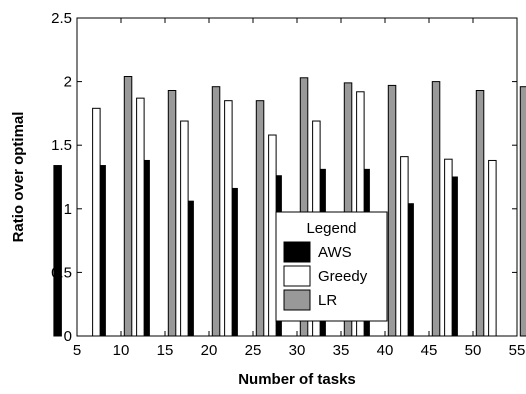 Image resolution: width=526 pixels, height=394 pixels. What do you see at coordinates (429, 350) in the screenshot?
I see `x-tick-label-45: 45` at bounding box center [429, 350].